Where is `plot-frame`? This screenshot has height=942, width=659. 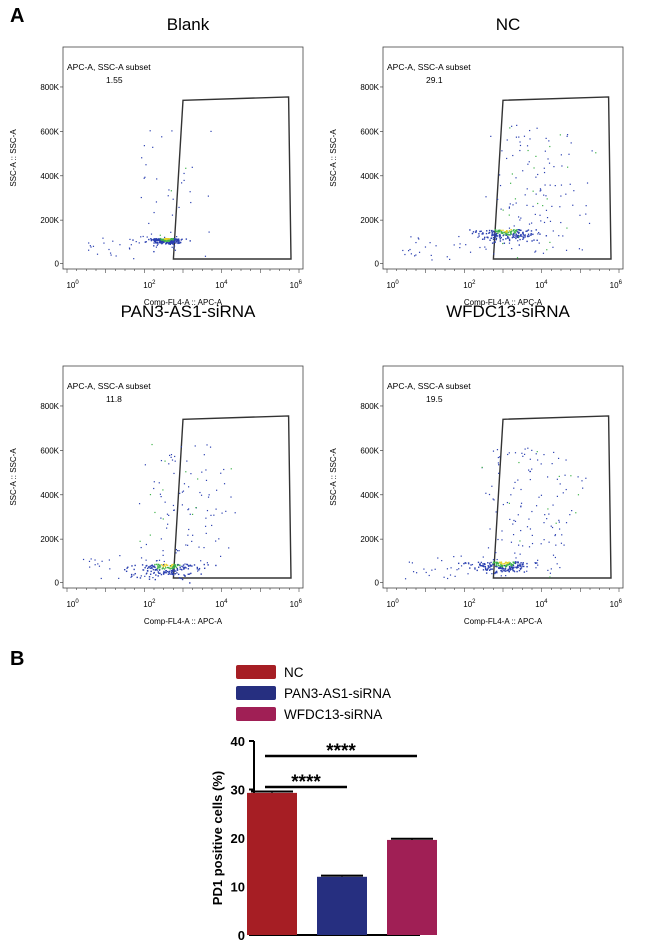 plot-frame is located at coordinates (183, 477).